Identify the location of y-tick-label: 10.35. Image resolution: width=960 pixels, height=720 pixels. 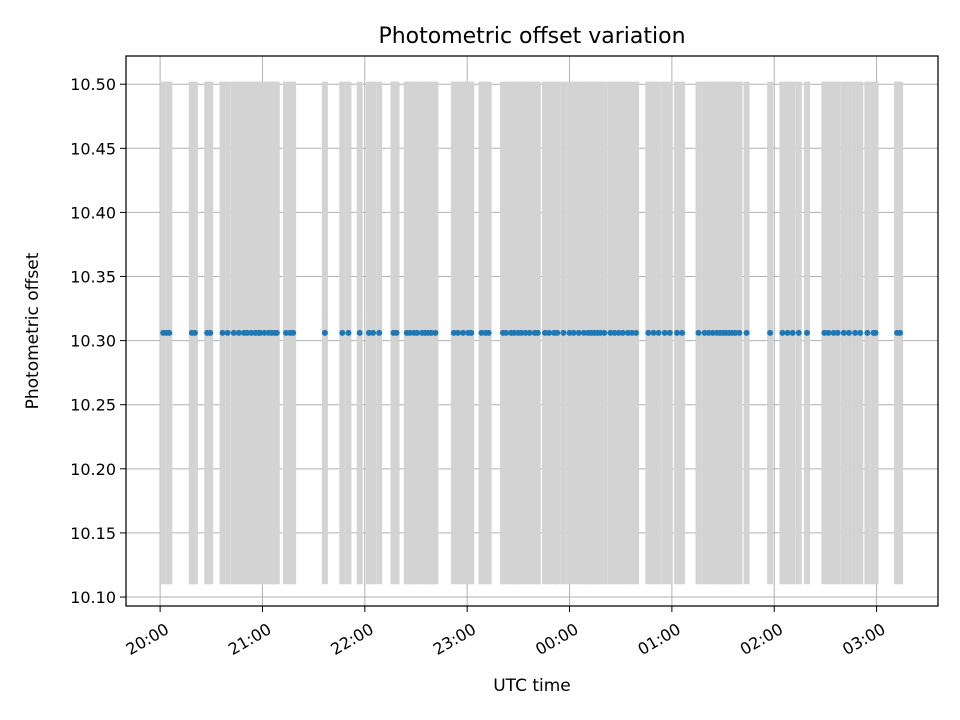
(93, 277).